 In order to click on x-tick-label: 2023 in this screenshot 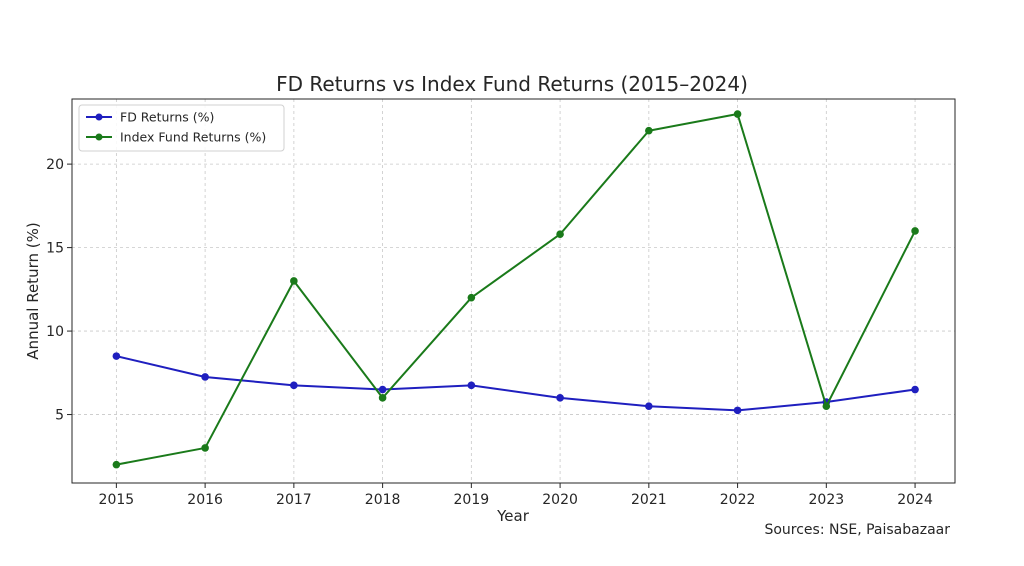, I will do `click(827, 500)`.